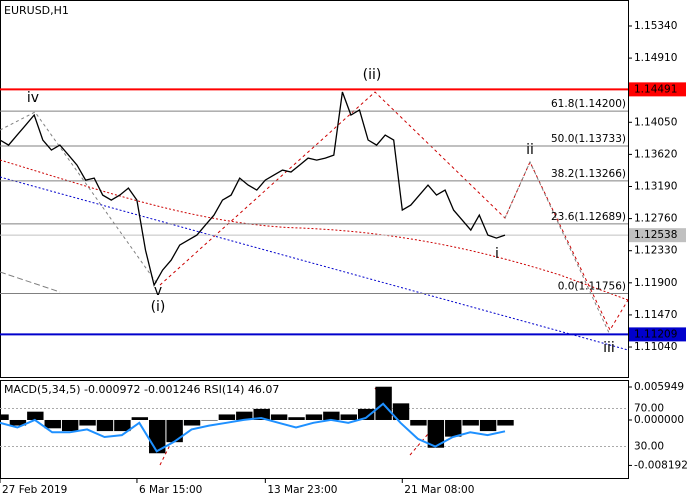  I want to click on y-tick-label: 1.11040, so click(655, 347).